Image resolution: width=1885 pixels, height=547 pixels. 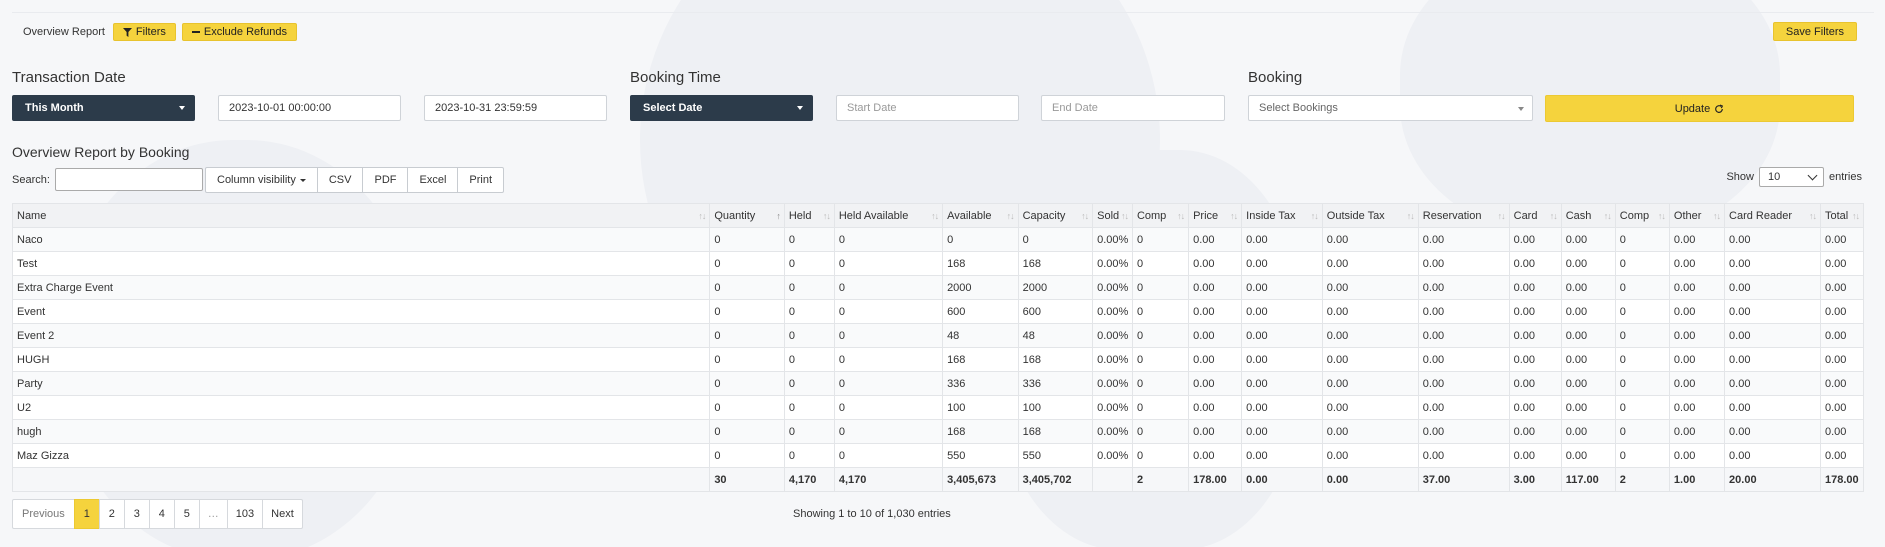 I want to click on column-header-11: Reservation ↑↓, so click(x=1463, y=215).